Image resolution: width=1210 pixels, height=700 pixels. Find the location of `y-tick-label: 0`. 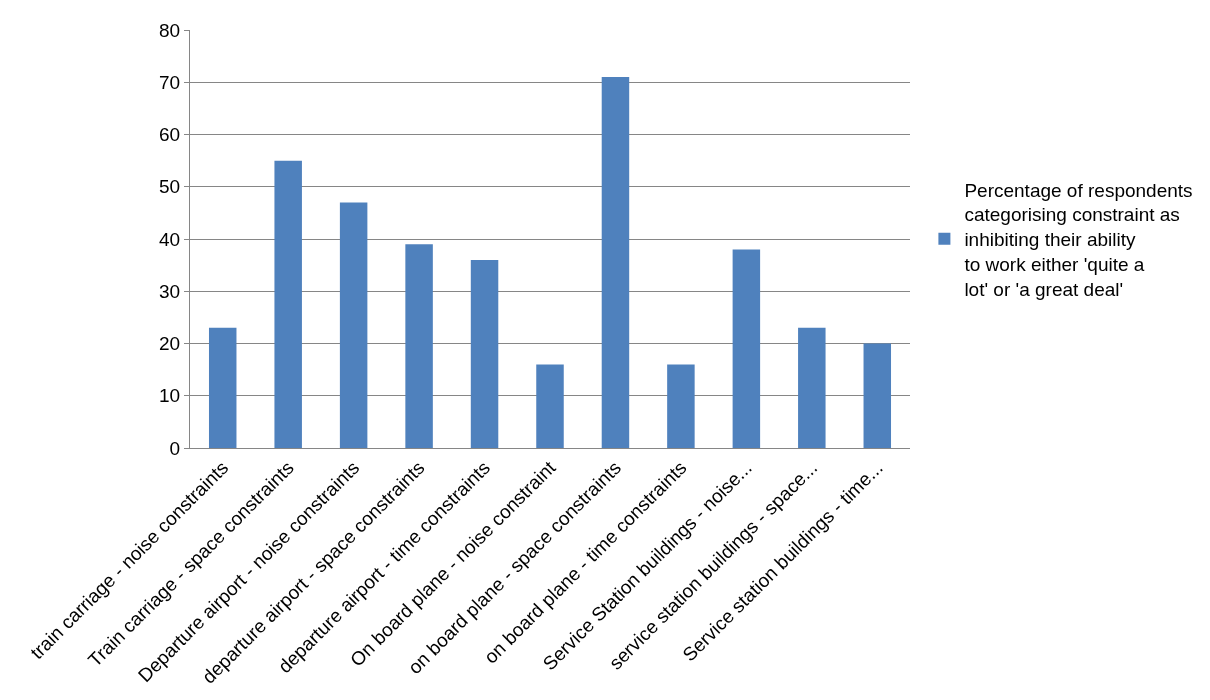

y-tick-label: 0 is located at coordinates (175, 448).